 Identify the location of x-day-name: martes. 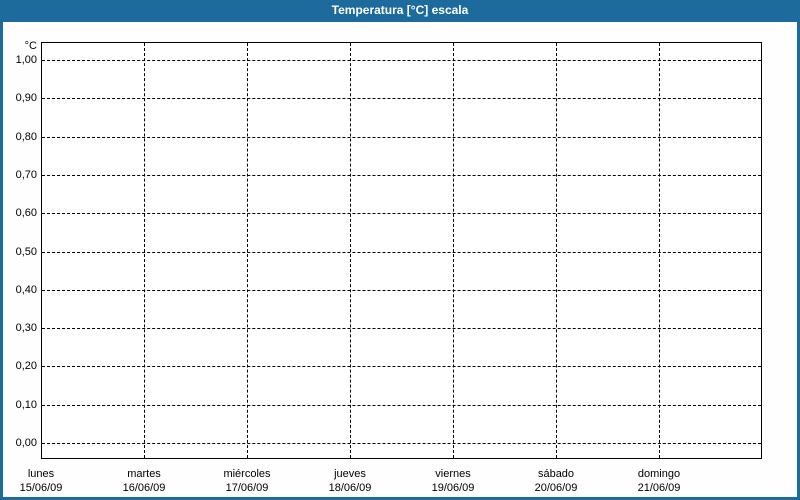
(144, 474).